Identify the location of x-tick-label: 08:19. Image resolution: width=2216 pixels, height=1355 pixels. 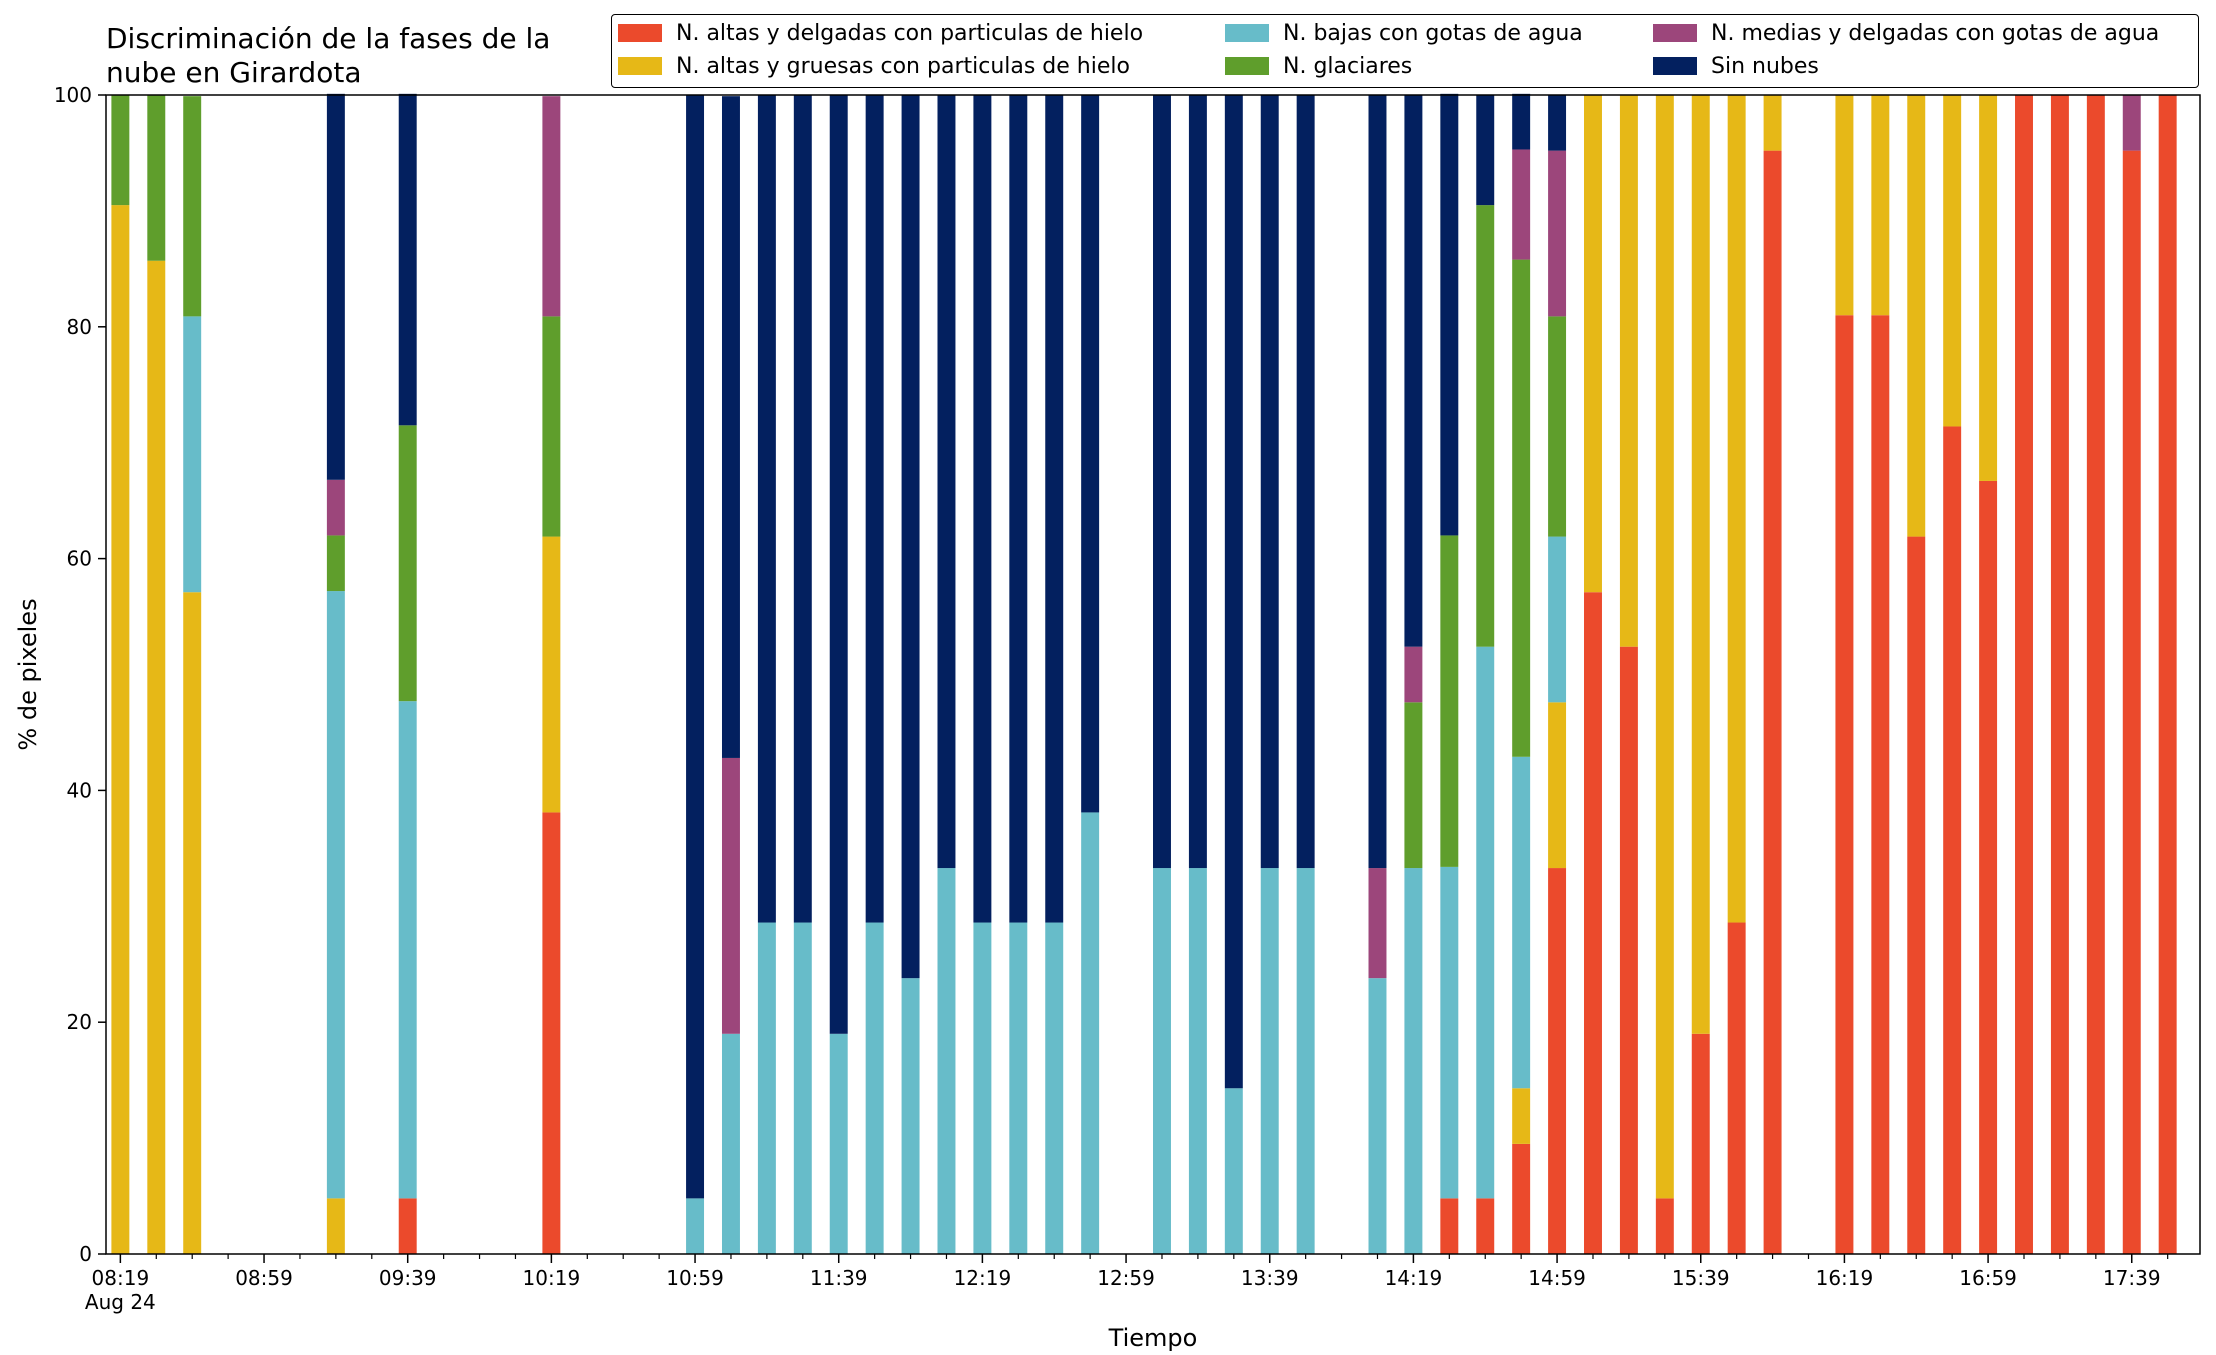
(121, 1278).